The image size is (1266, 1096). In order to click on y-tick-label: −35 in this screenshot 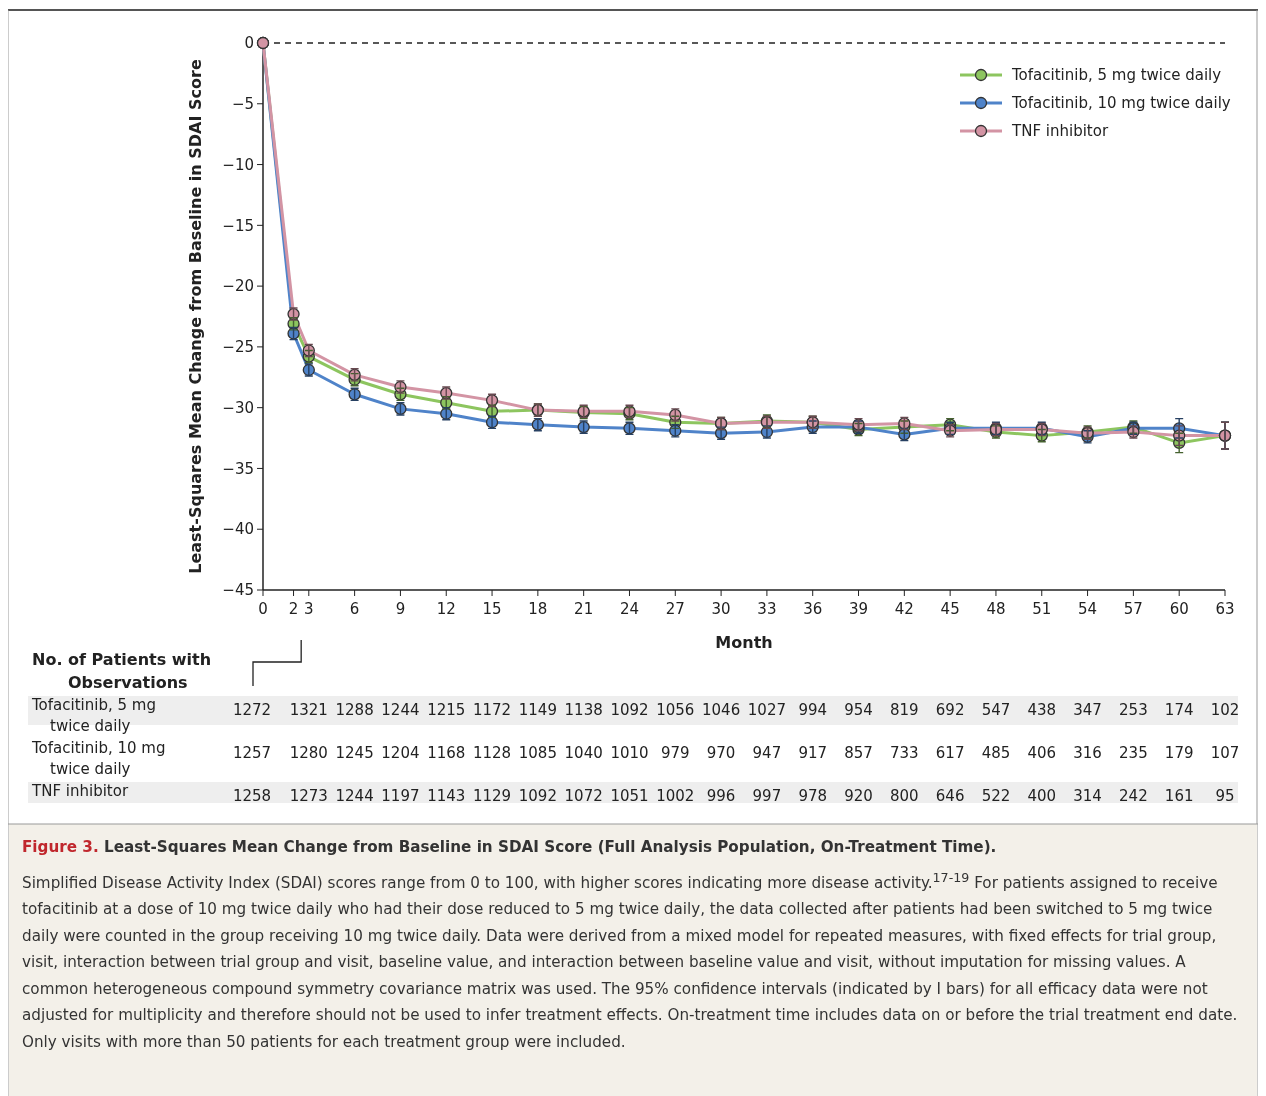, I will do `click(238, 468)`.